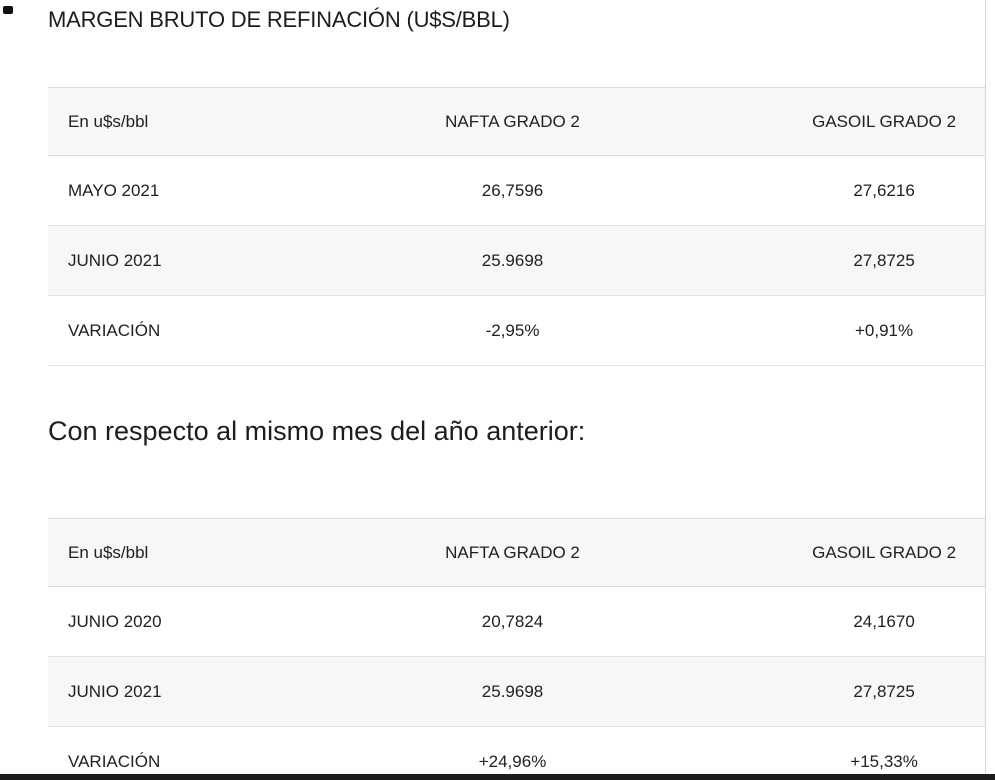 The width and height of the screenshot is (995, 780). What do you see at coordinates (884, 330) in the screenshot?
I see `gasoil-value: +0,91%` at bounding box center [884, 330].